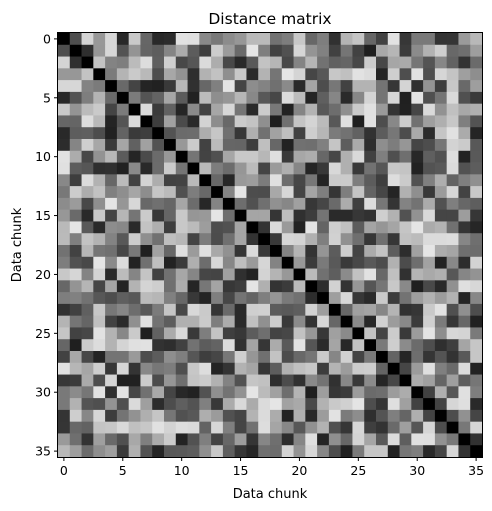 The height and width of the screenshot is (511, 492). Describe the element at coordinates (417, 470) in the screenshot. I see `x-tick-label: 30` at that location.